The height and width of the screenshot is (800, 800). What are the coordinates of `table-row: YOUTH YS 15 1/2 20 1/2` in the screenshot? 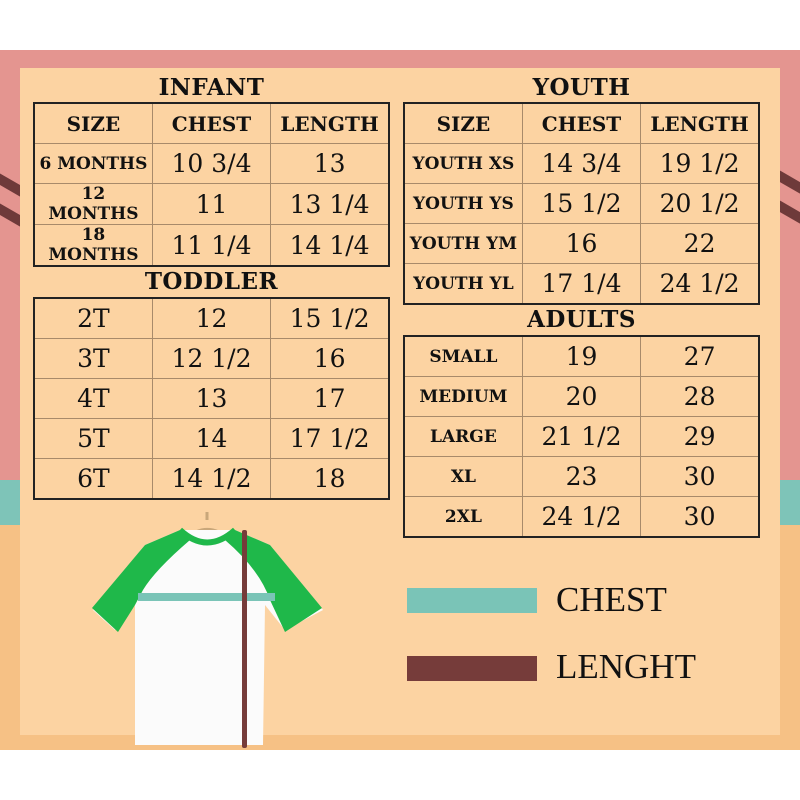 It's located at (581, 203).